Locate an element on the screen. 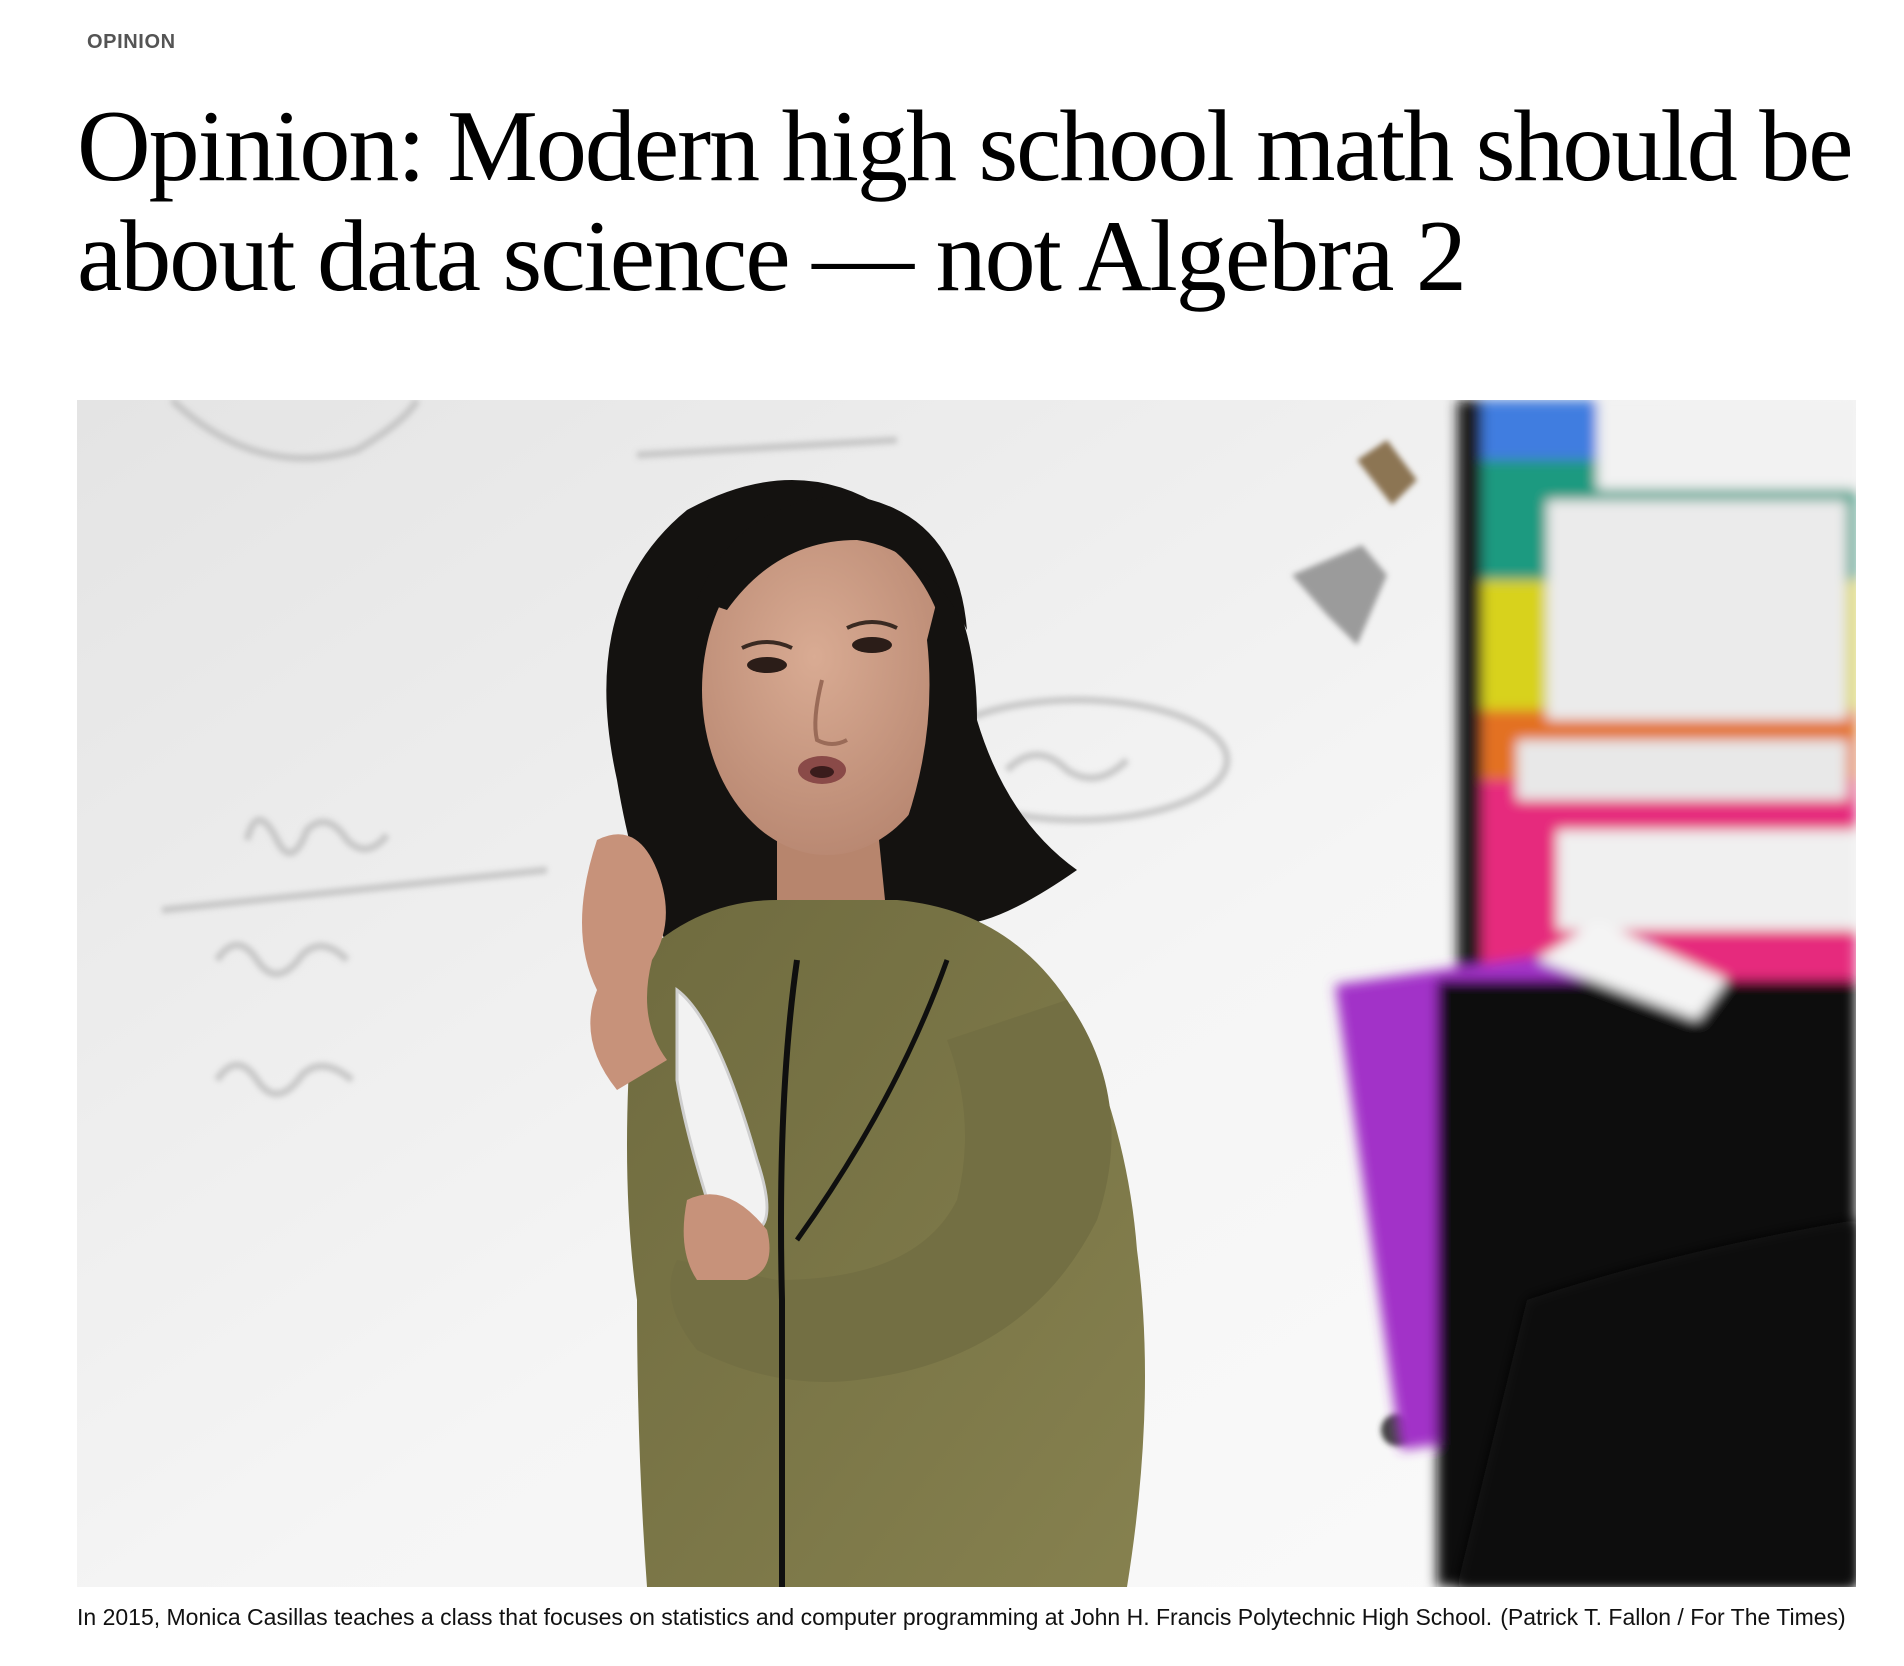 The image size is (1904, 1666). lanyard is located at coordinates (789, 1273).